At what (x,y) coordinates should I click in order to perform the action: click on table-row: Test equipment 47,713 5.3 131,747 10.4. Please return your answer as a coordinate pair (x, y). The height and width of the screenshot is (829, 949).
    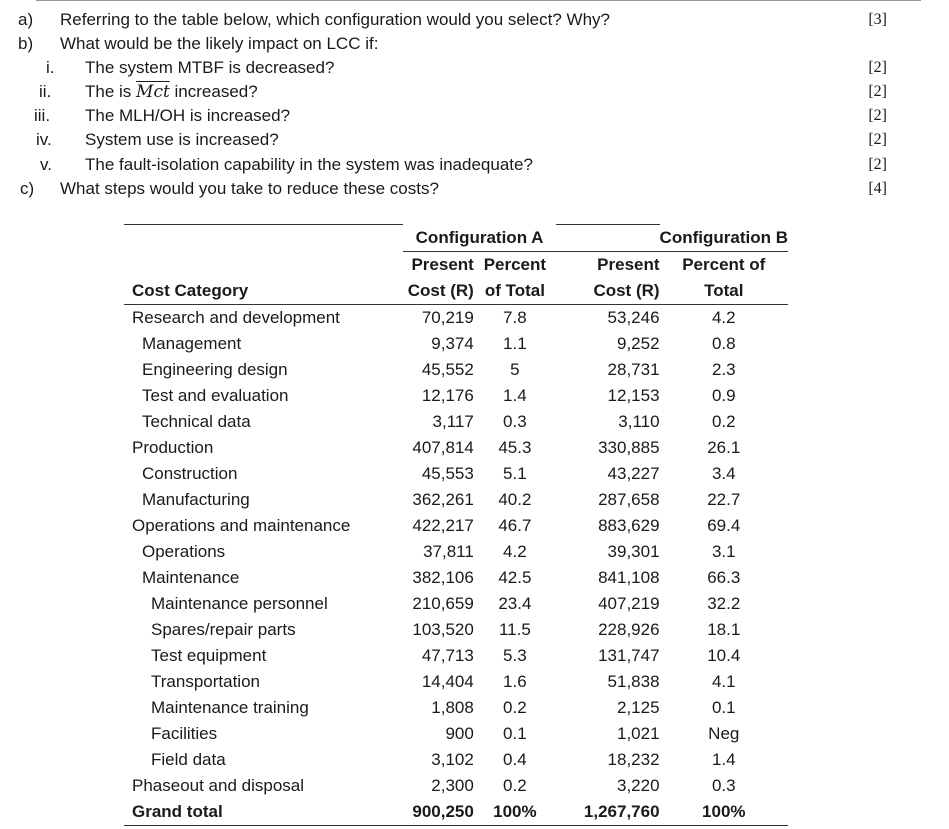
    Looking at the image, I should click on (456, 656).